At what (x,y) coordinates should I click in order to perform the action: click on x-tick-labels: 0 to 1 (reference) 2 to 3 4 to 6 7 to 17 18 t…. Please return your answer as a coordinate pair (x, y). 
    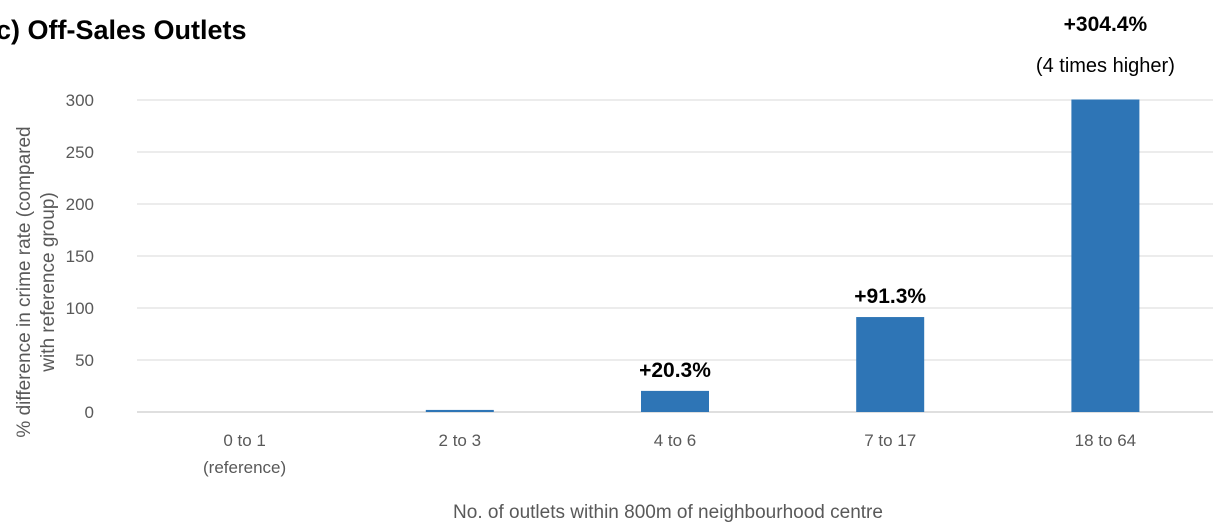
    Looking at the image, I should click on (669, 454).